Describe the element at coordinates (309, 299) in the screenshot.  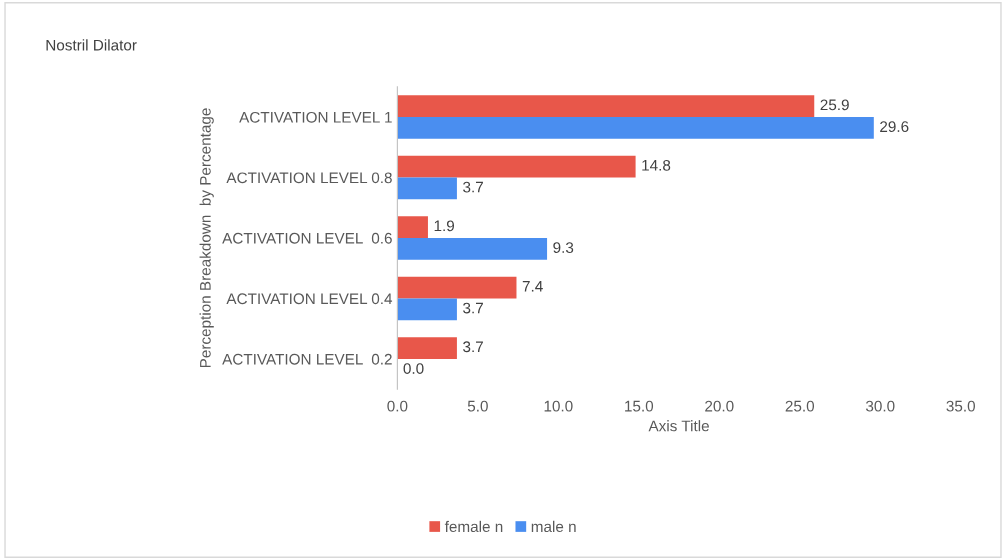
I see `y-tick-label: ACTIVATION LEVEL 0.4` at that location.